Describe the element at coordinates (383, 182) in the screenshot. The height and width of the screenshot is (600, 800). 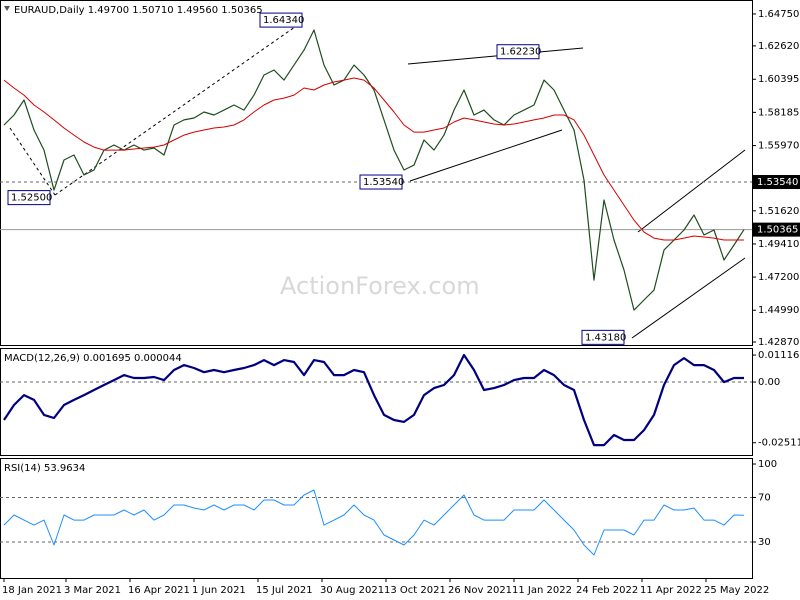
I see `annotation-label: 1.53540` at that location.